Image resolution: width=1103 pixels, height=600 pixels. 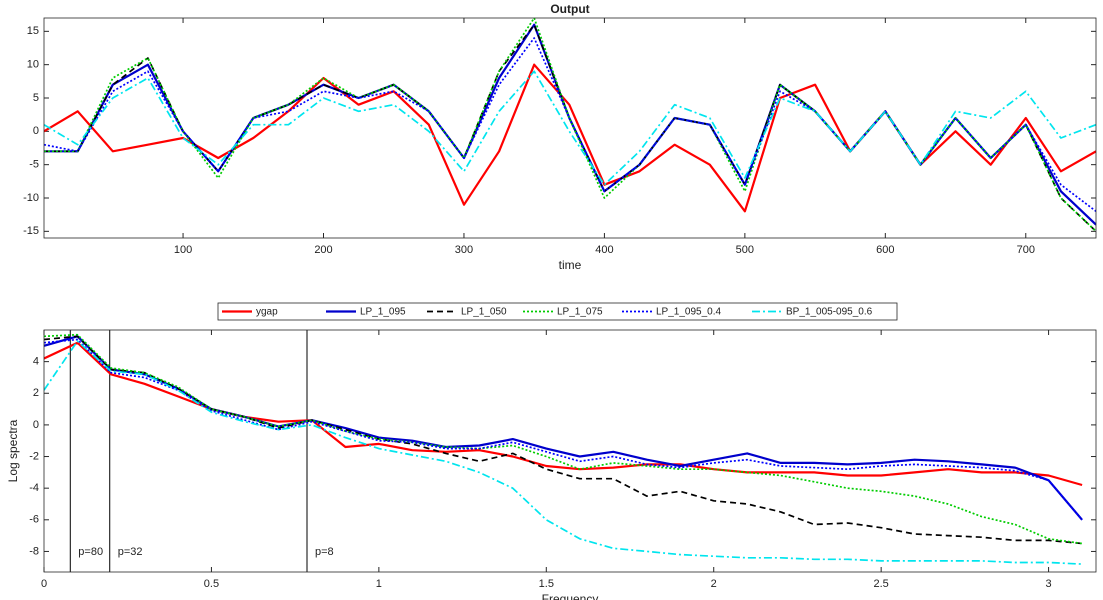 What do you see at coordinates (130, 552) in the screenshot?
I see `period-label: p=32` at bounding box center [130, 552].